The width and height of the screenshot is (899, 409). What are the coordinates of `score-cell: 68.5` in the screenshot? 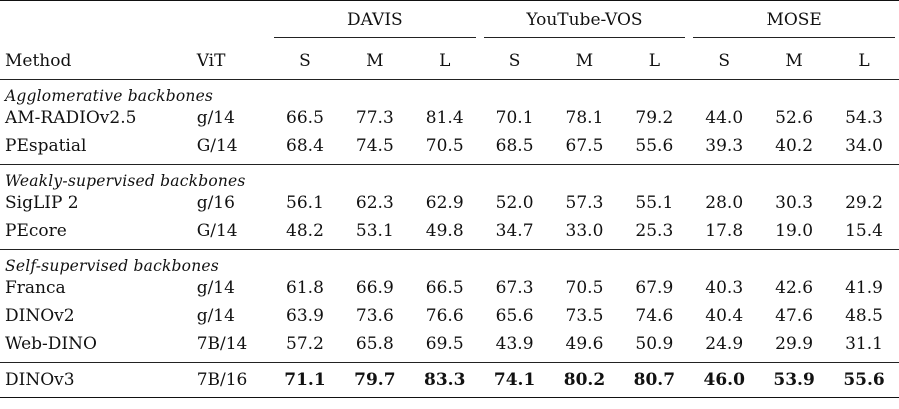 It's located at (514, 145).